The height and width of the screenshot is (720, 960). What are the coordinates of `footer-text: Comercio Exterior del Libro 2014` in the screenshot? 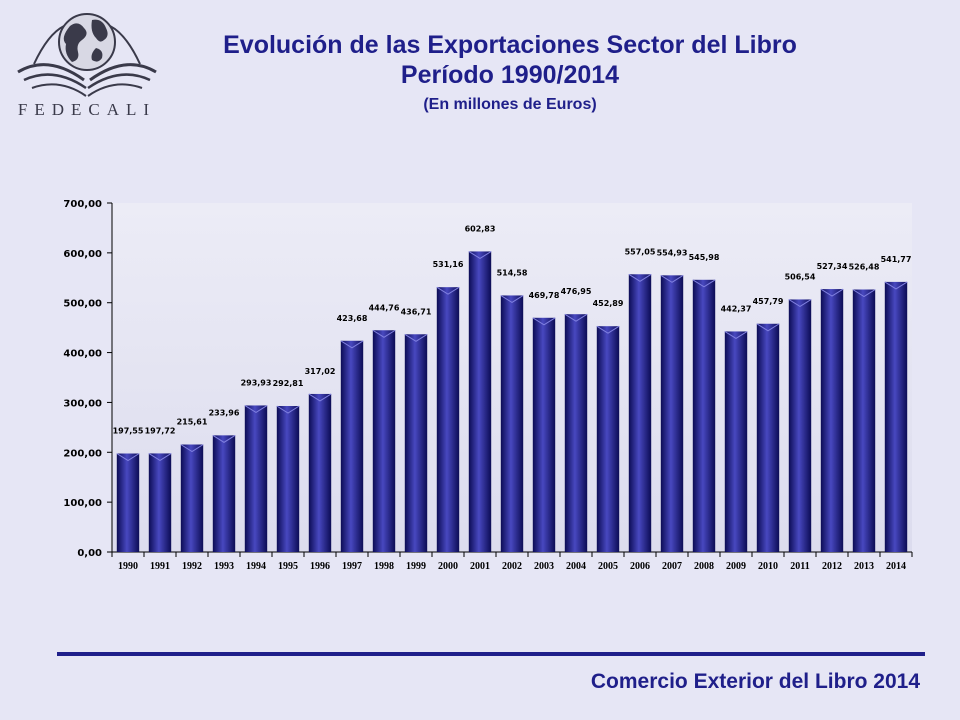 It's located at (755, 681).